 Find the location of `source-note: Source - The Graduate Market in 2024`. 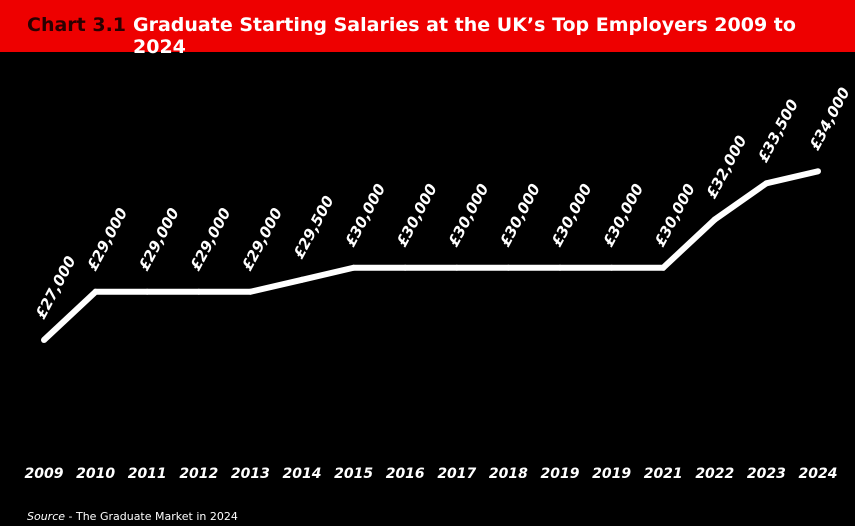

source-note: Source - The Graduate Market in 2024 is located at coordinates (132, 516).